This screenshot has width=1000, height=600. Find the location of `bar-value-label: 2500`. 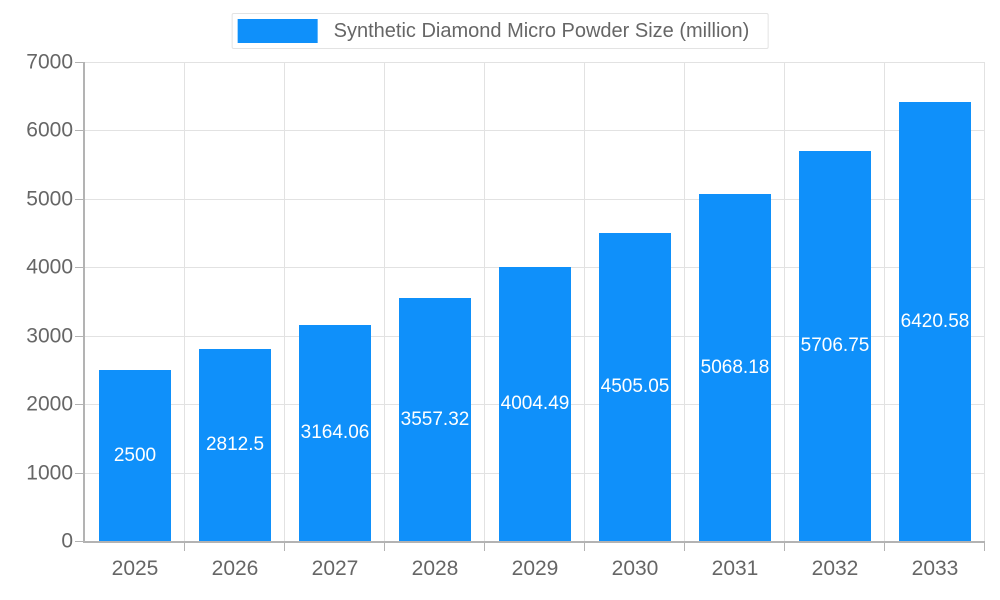

bar-value-label: 2500 is located at coordinates (135, 455).